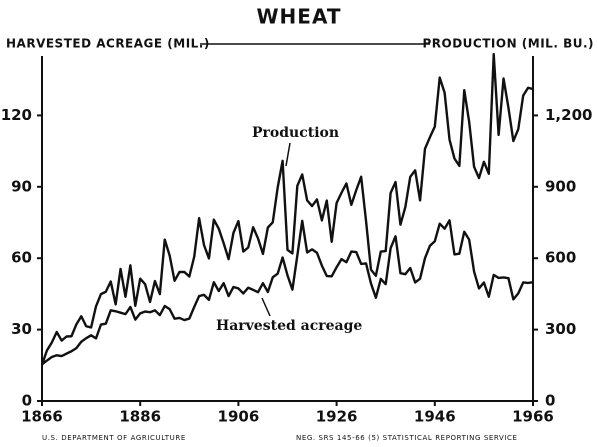 Image resolution: width=598 pixels, height=447 pixels. I want to click on y-tick-label: 120, so click(16, 115).